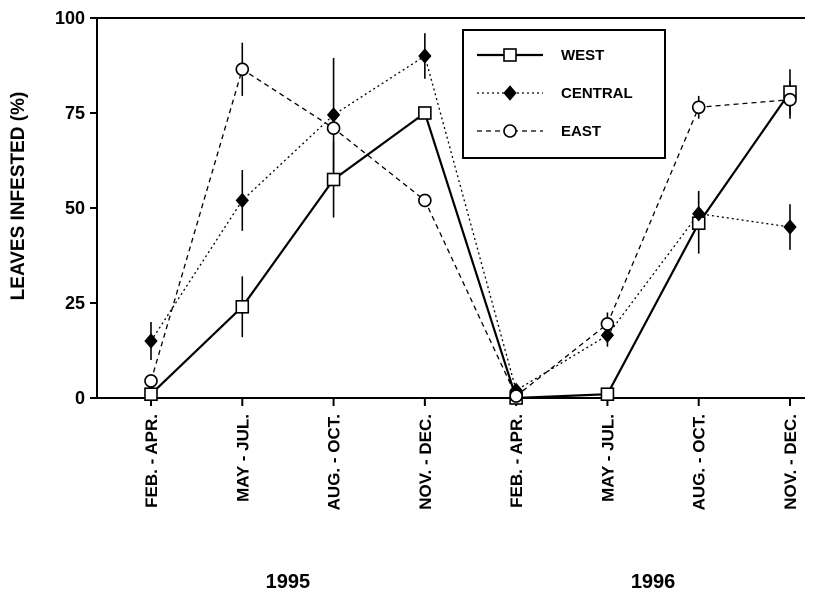 Image resolution: width=825 pixels, height=600 pixels. Describe the element at coordinates (582, 55) in the screenshot. I see `legend-label-west: WEST` at that location.